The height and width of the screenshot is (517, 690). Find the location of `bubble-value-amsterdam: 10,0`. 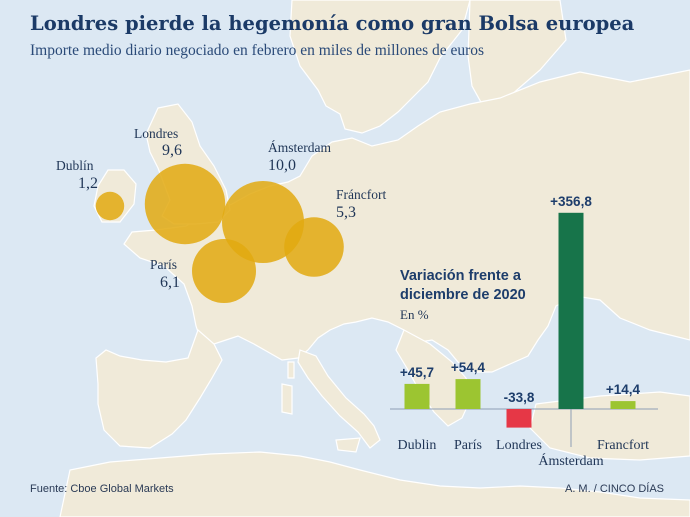

bubble-value-amsterdam: 10,0 is located at coordinates (282, 165).